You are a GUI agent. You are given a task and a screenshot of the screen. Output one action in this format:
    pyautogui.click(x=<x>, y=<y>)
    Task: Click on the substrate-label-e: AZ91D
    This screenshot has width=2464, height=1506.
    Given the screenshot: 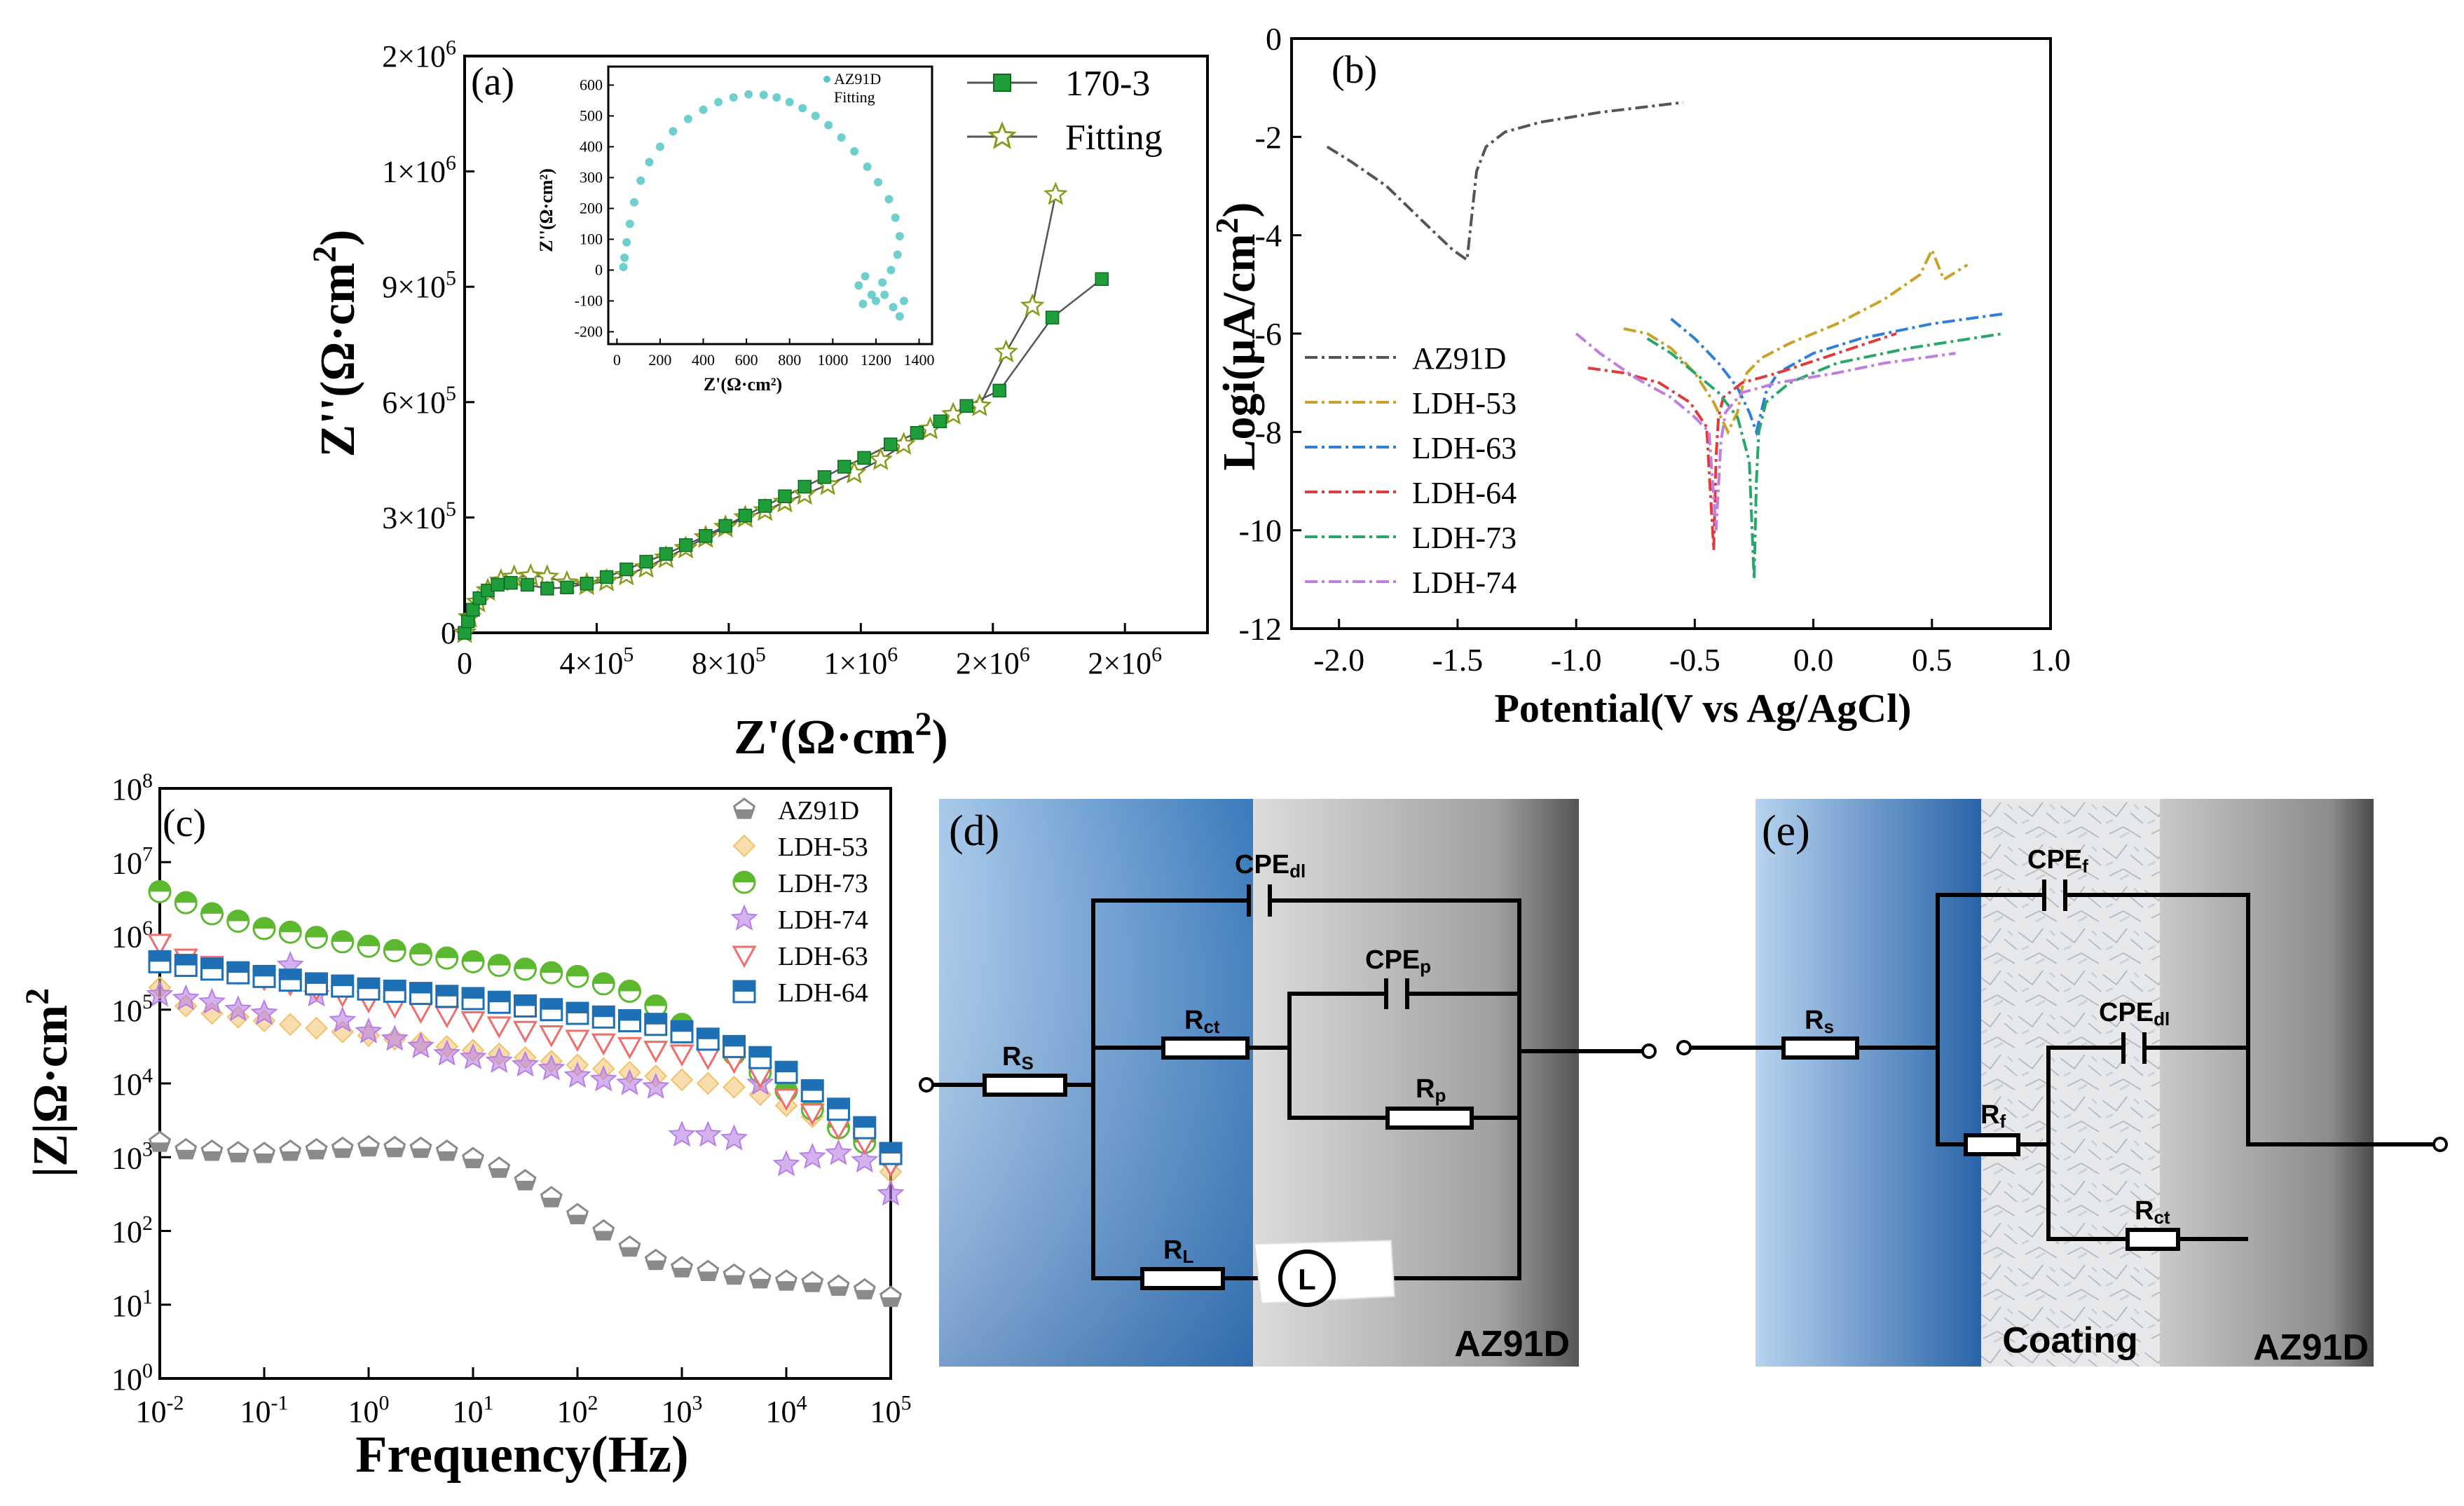 What is the action you would take?
    pyautogui.click(x=2311, y=1348)
    